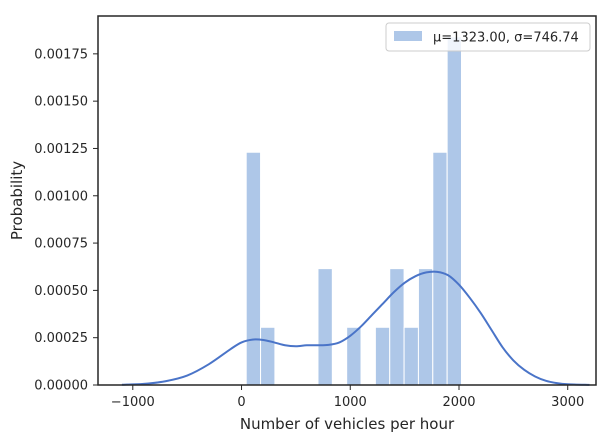 The width and height of the screenshot is (611, 443). Describe the element at coordinates (61, 338) in the screenshot. I see `y-tick-label: 0.00025` at that location.